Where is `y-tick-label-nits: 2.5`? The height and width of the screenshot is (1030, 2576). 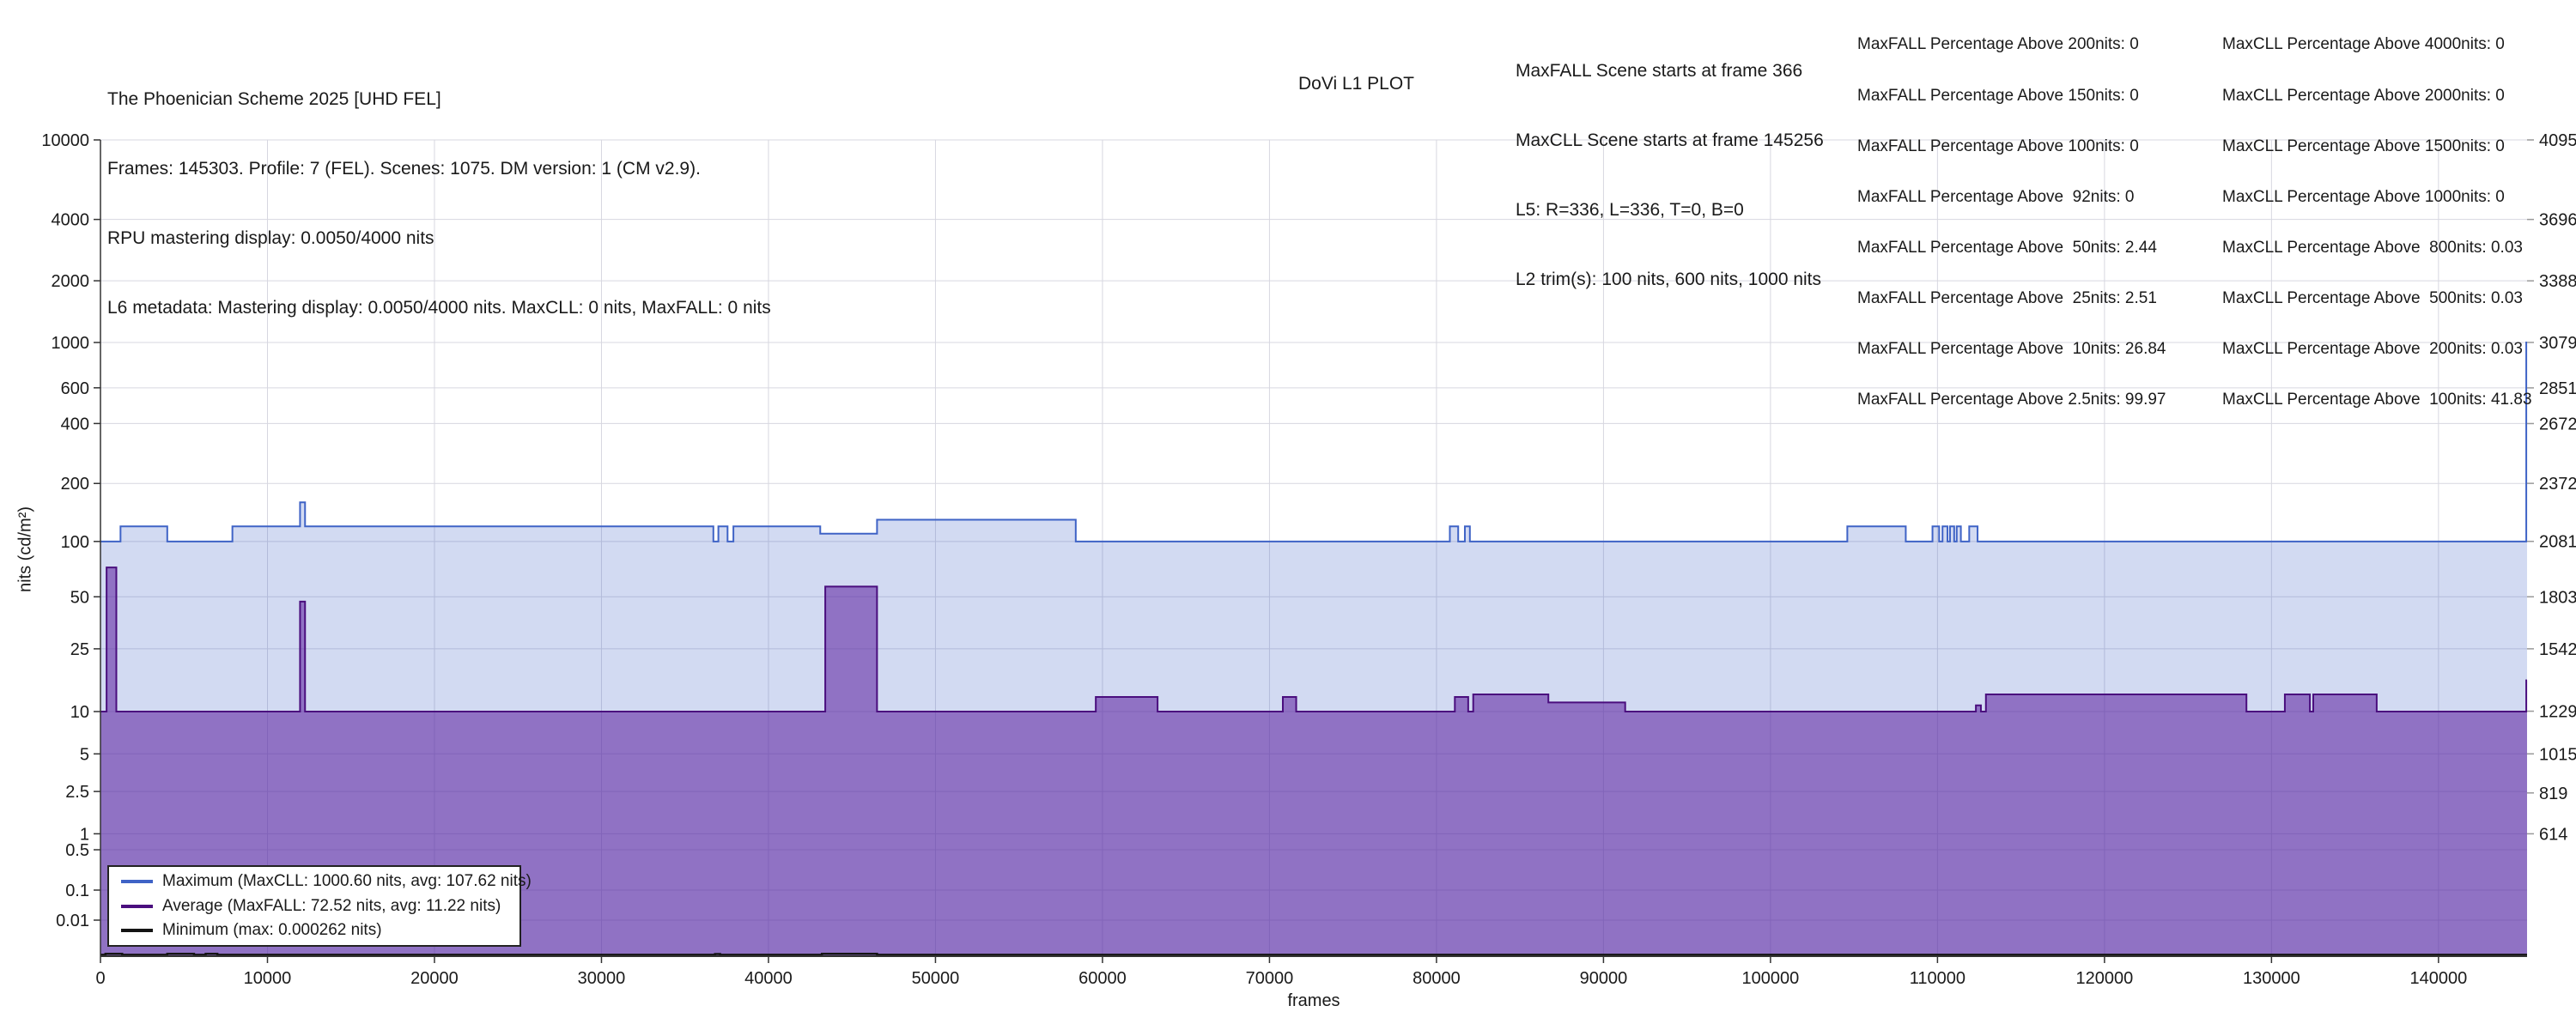
y-tick-label-nits: 2.5 is located at coordinates (77, 792).